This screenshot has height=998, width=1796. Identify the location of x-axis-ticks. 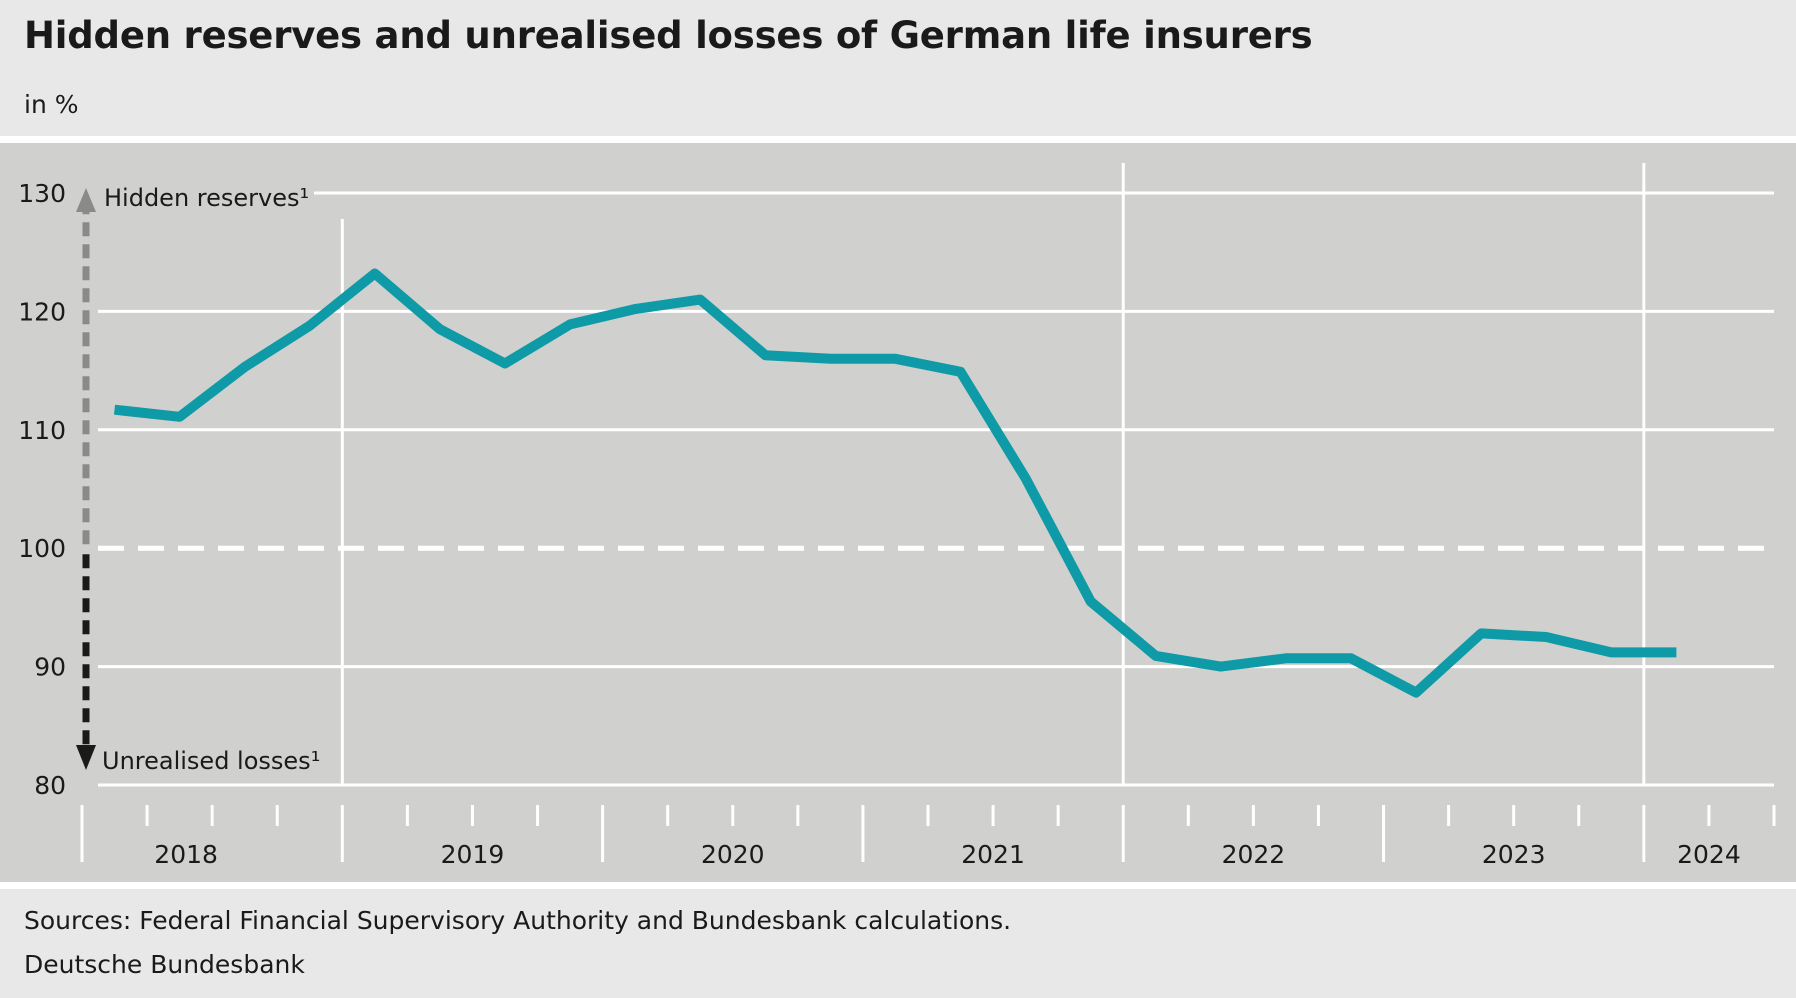
(928, 833).